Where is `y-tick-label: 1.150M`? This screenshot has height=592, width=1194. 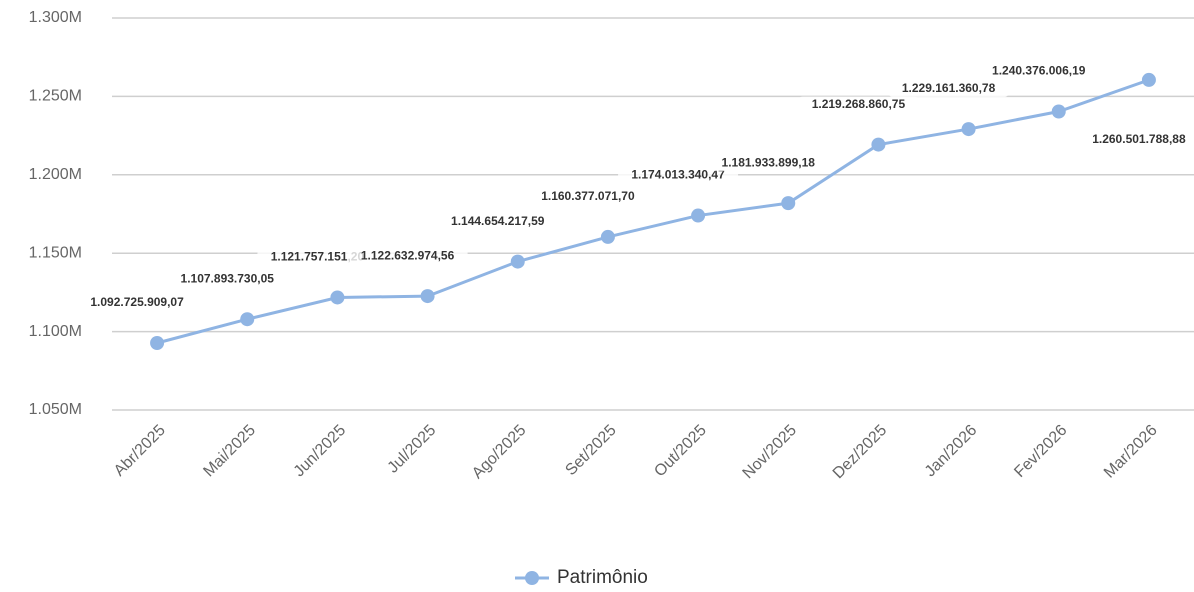 y-tick-label: 1.150M is located at coordinates (55, 252).